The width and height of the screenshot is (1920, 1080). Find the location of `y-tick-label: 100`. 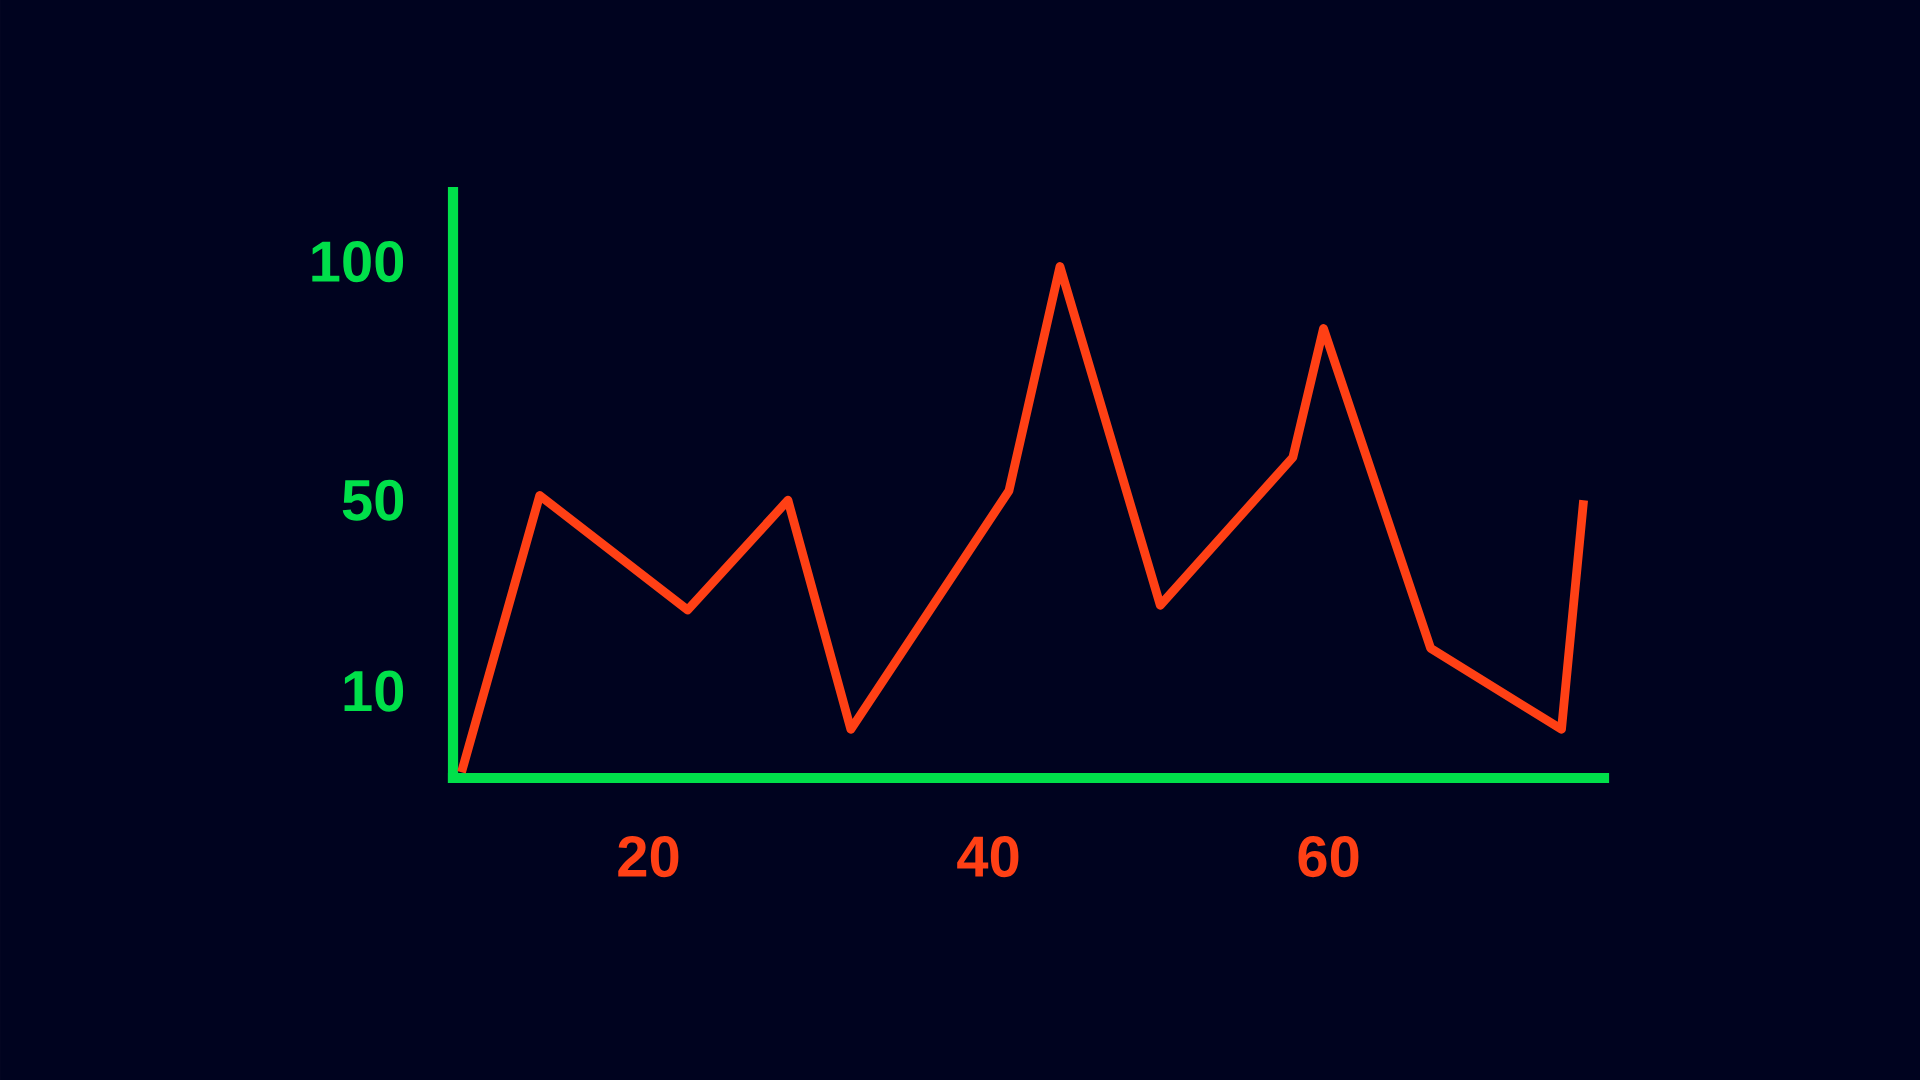

y-tick-label: 100 is located at coordinates (358, 262).